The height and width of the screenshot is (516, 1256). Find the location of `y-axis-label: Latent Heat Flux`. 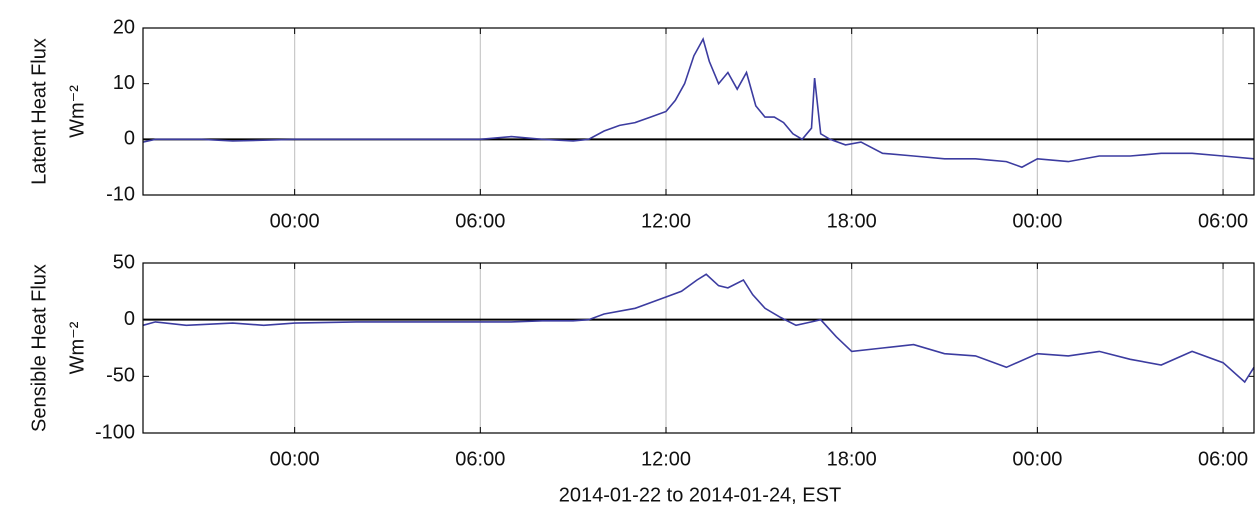

y-axis-label: Latent Heat Flux is located at coordinates (39, 111).